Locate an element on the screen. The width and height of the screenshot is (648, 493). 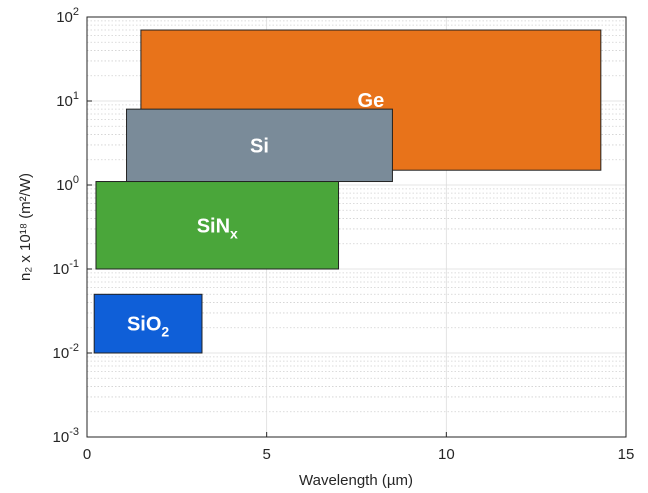
bar-label-si: Si is located at coordinates (259, 146).